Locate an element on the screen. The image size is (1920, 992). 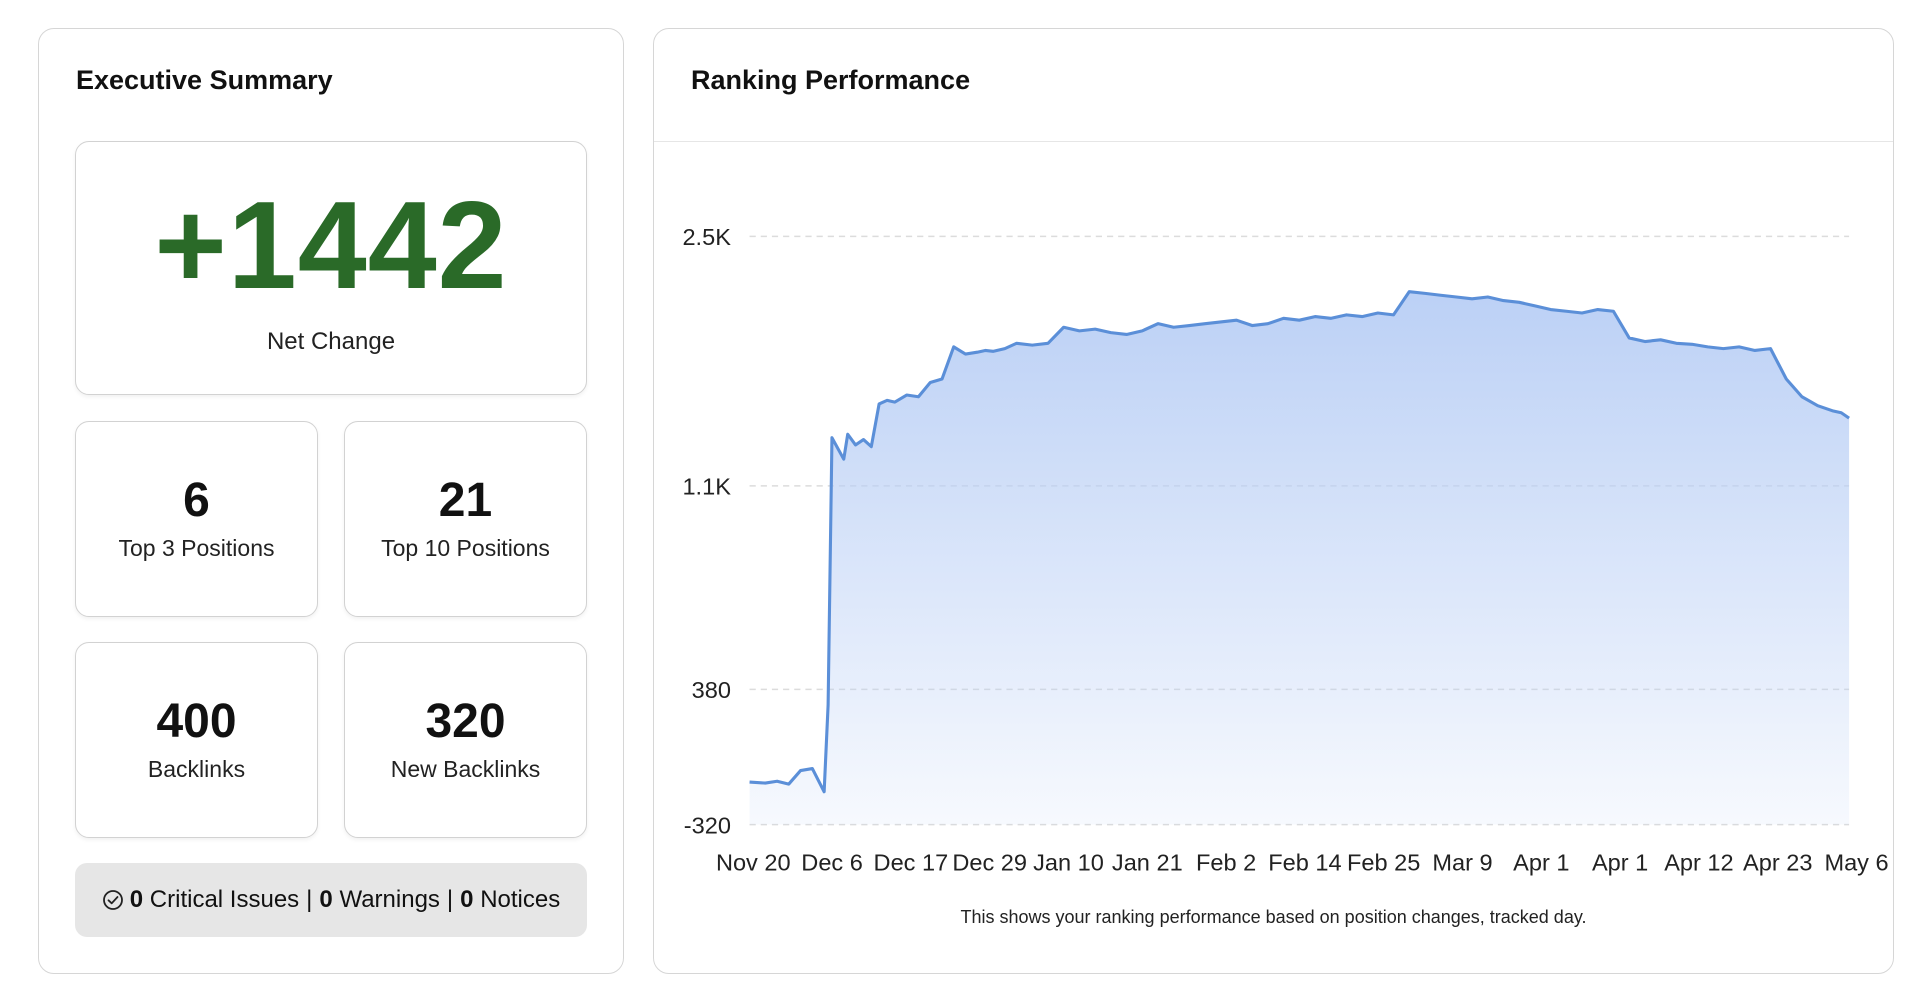
x-tick-label: Jan 21 is located at coordinates (1147, 863).